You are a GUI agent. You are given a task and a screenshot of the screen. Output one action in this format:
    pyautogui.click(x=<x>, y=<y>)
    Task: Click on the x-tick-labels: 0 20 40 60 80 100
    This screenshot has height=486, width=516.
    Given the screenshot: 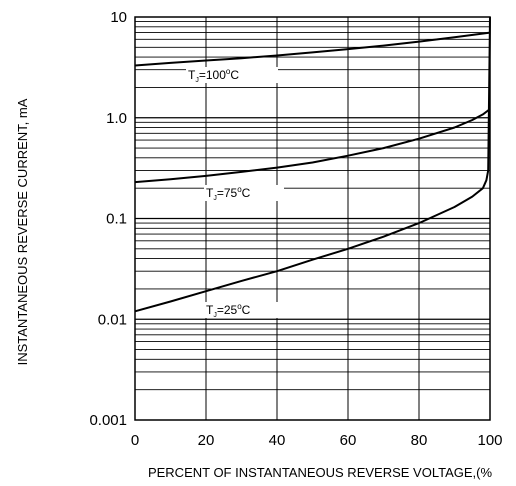 What is the action you would take?
    pyautogui.click(x=317, y=440)
    